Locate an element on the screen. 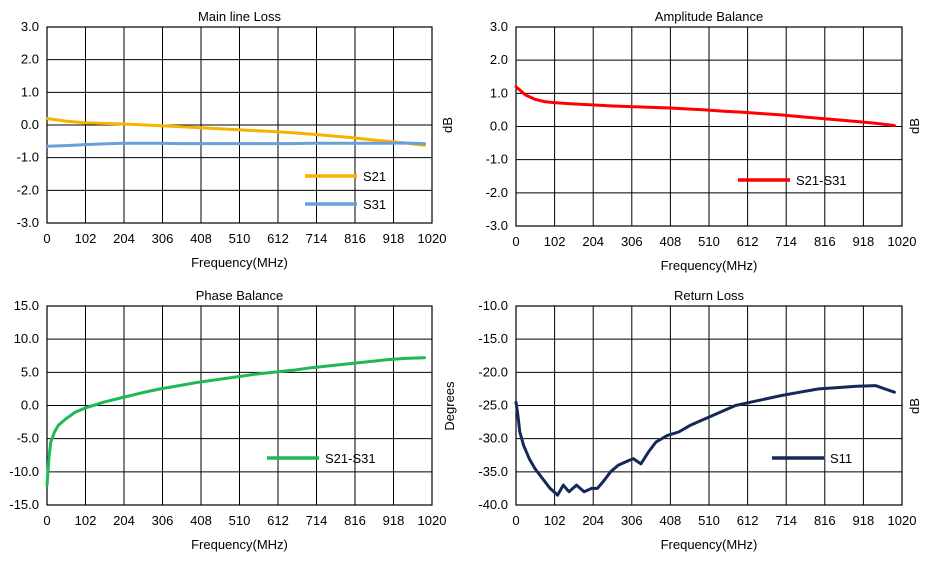 The image size is (937, 562). y-tick-label: 15.0 is located at coordinates (26, 305).